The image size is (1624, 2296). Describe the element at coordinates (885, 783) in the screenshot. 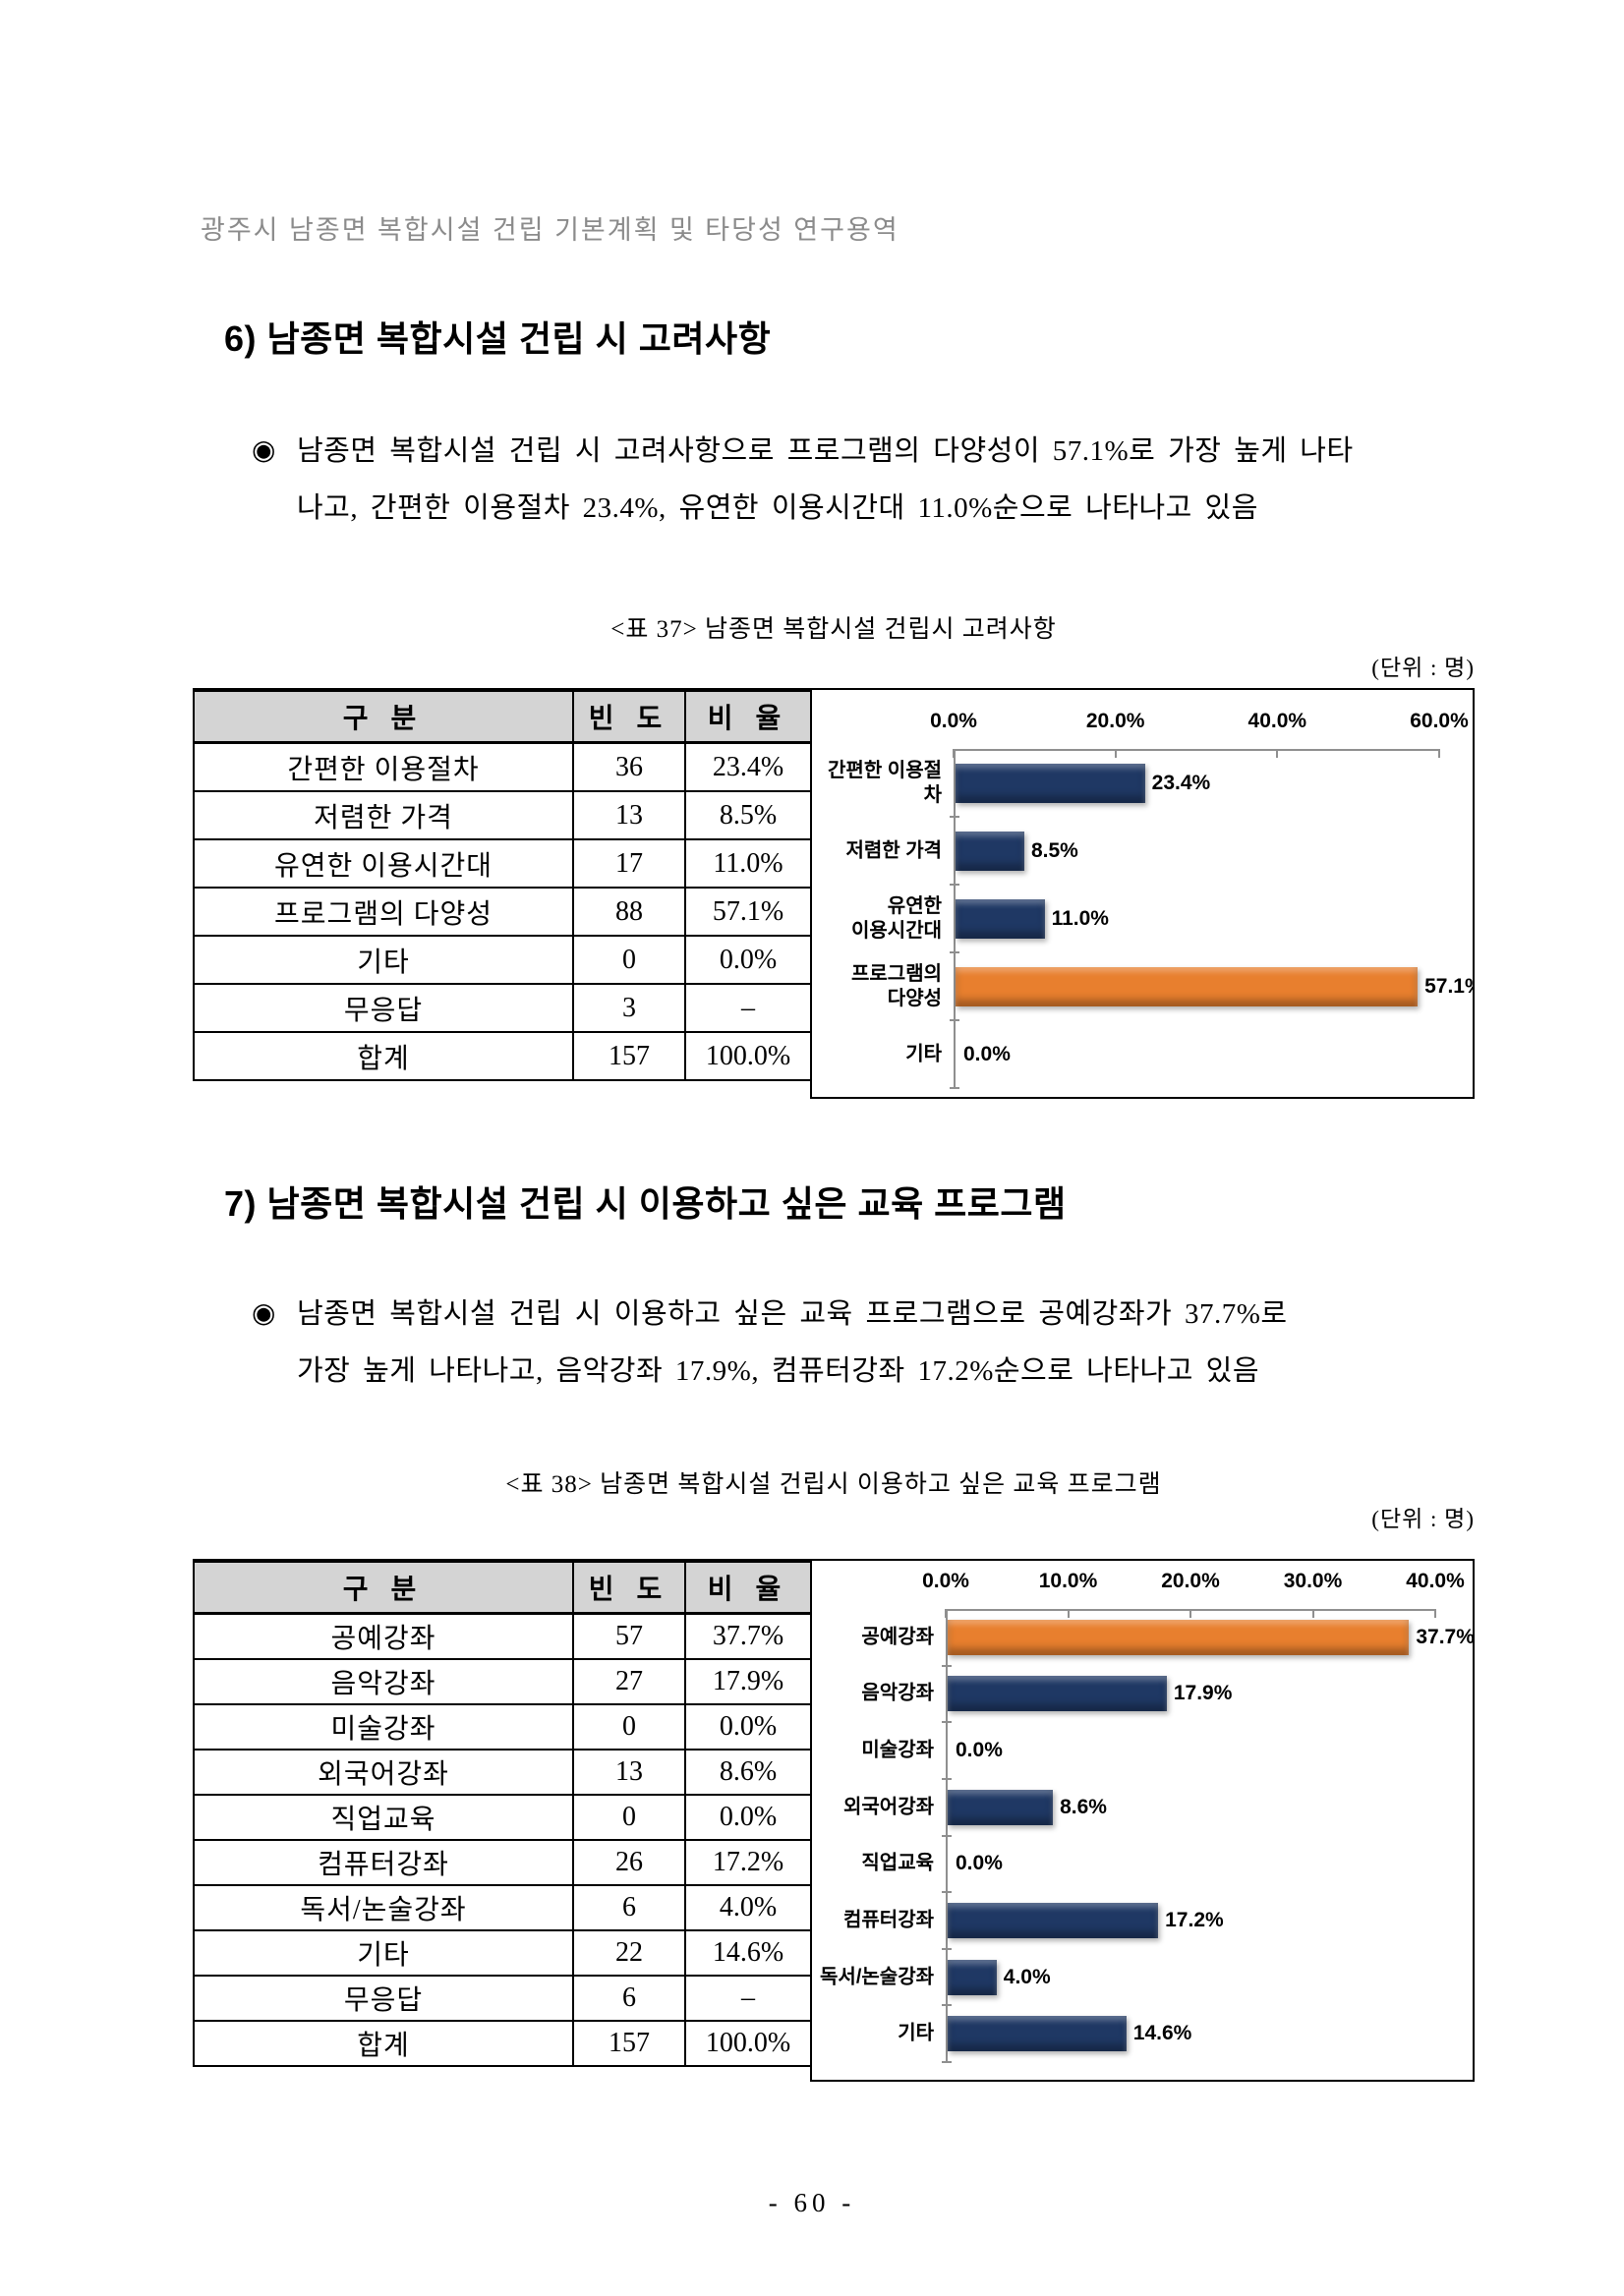

I see `category-label: 간편한 이용절차` at that location.